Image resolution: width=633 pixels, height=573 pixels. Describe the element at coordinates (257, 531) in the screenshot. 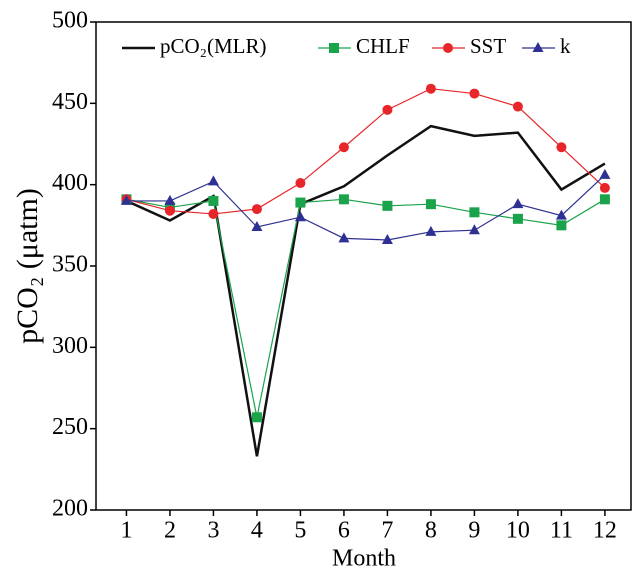

I see `x-tick-label: 4` at that location.